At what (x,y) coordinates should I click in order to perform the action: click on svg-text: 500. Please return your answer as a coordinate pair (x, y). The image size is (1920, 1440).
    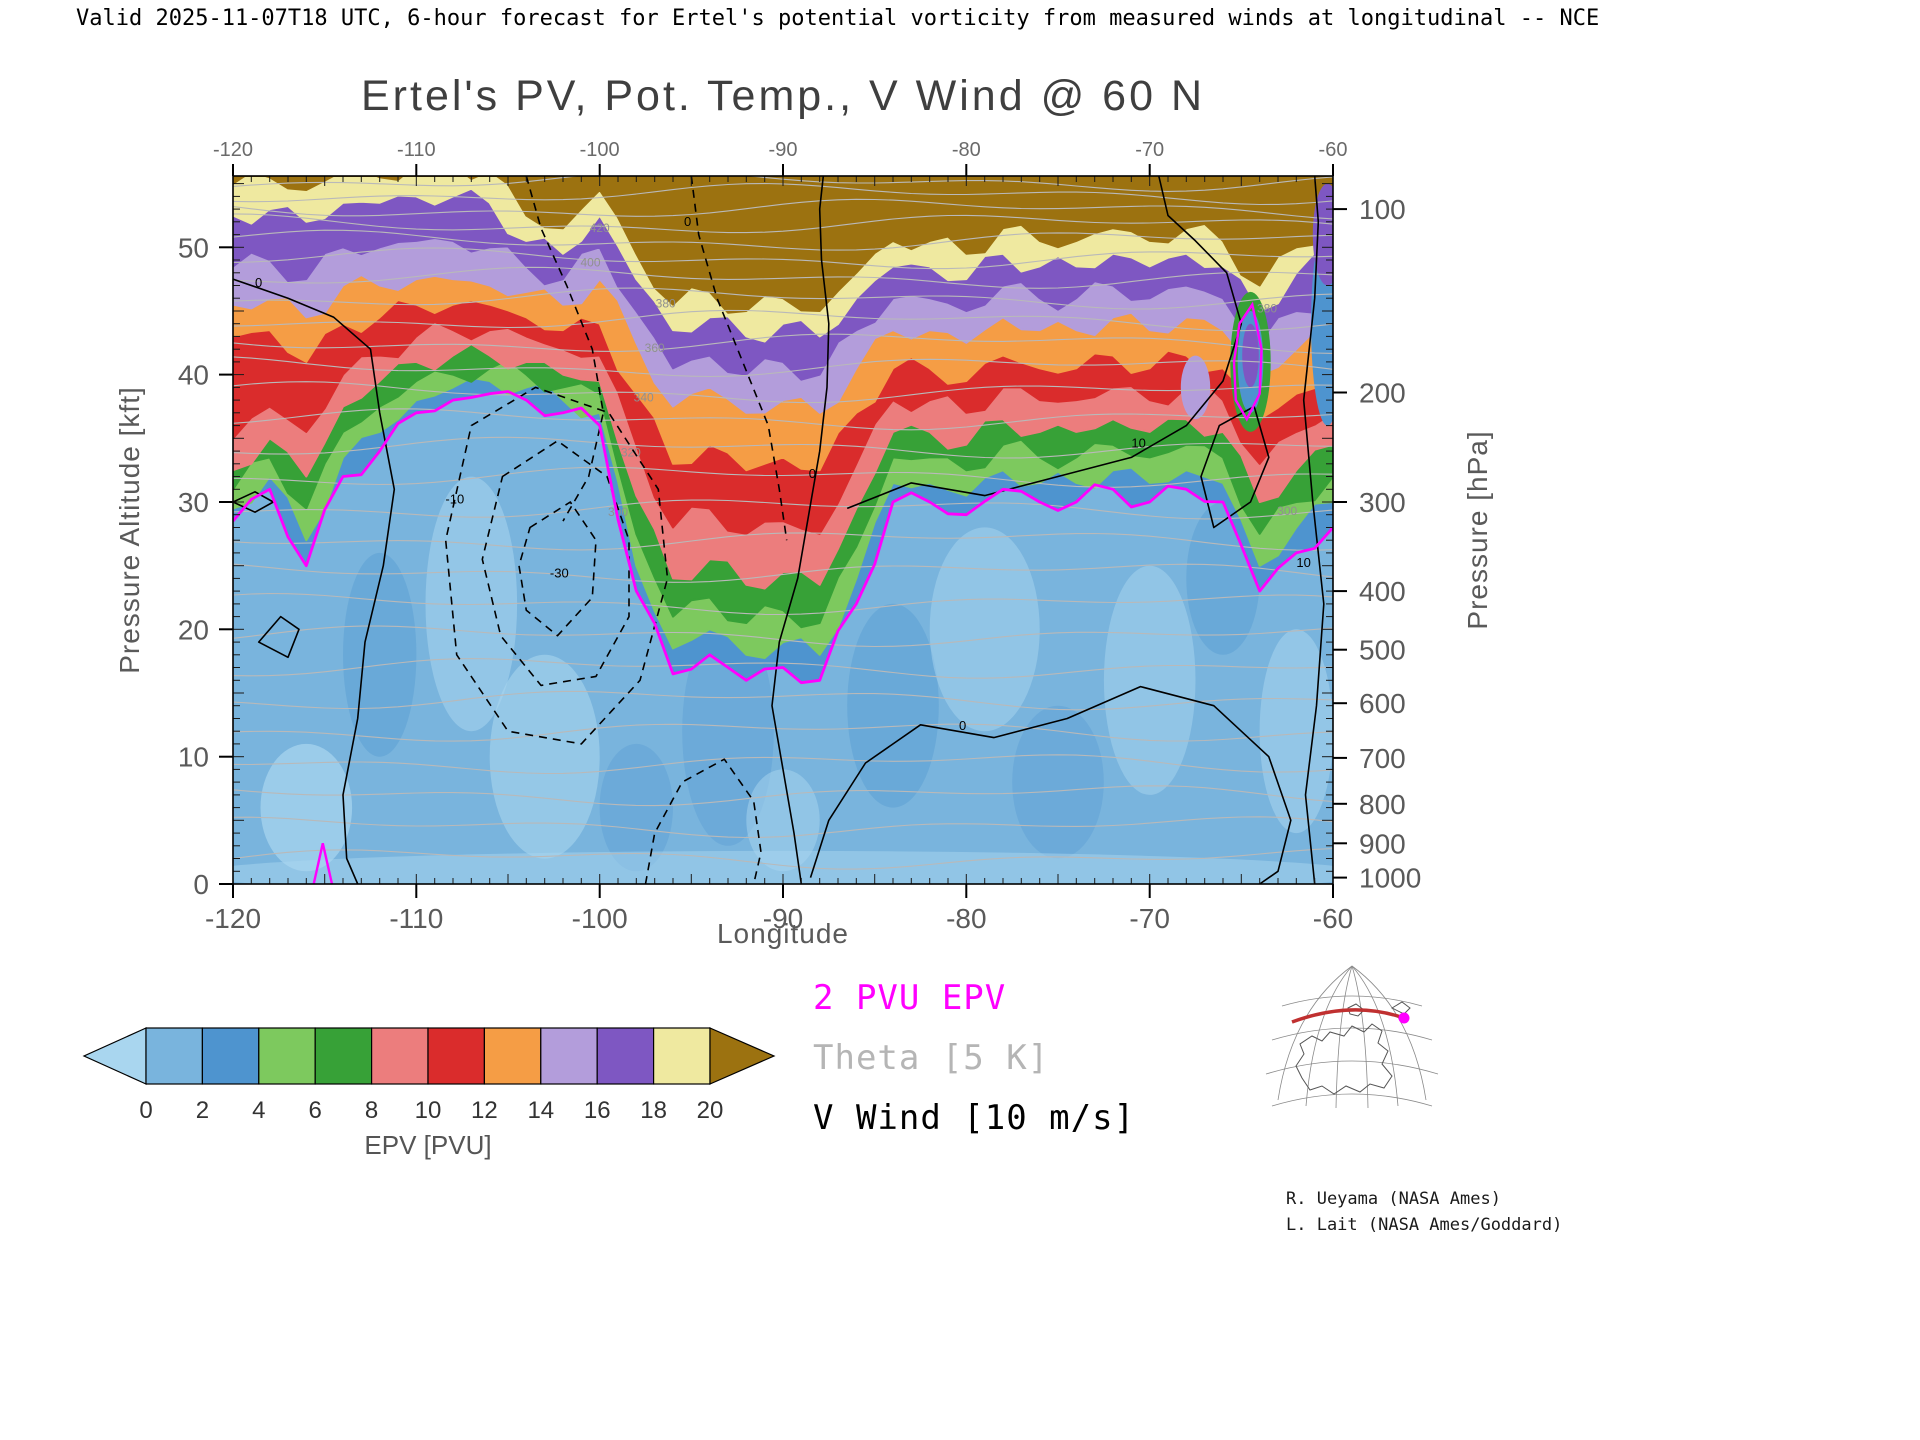
    Looking at the image, I should click on (1382, 650).